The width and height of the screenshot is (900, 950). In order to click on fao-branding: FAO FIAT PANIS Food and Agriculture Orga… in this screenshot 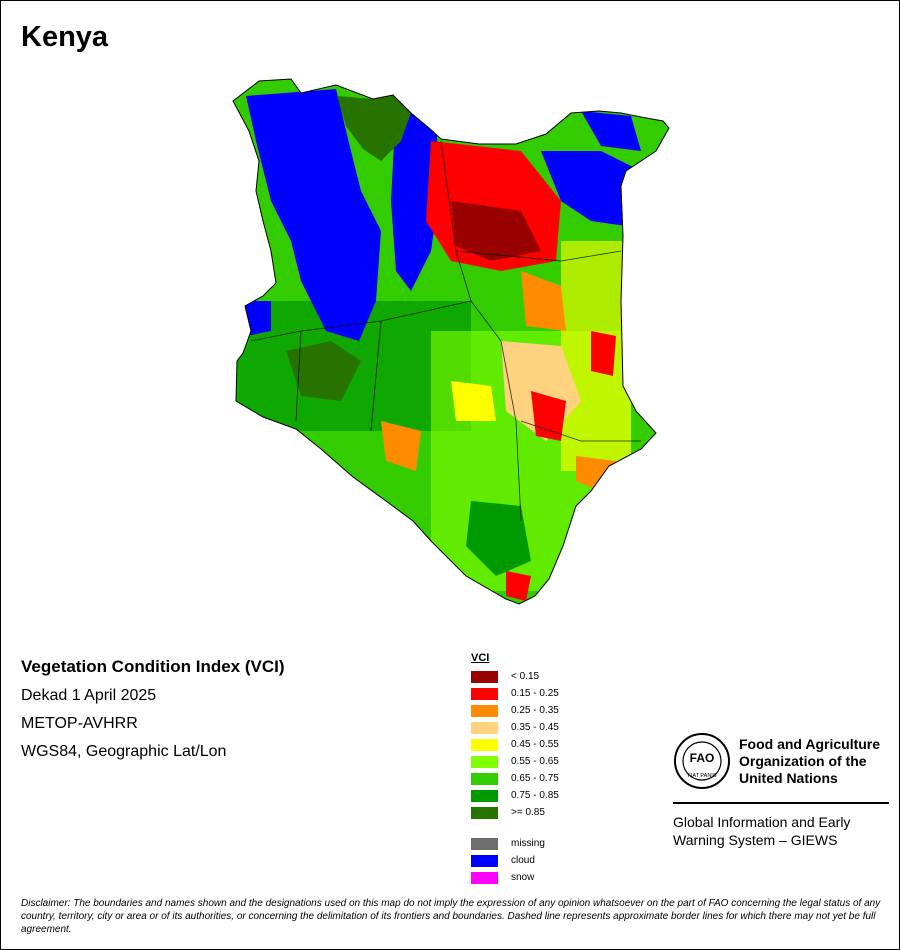, I will do `click(781, 790)`.